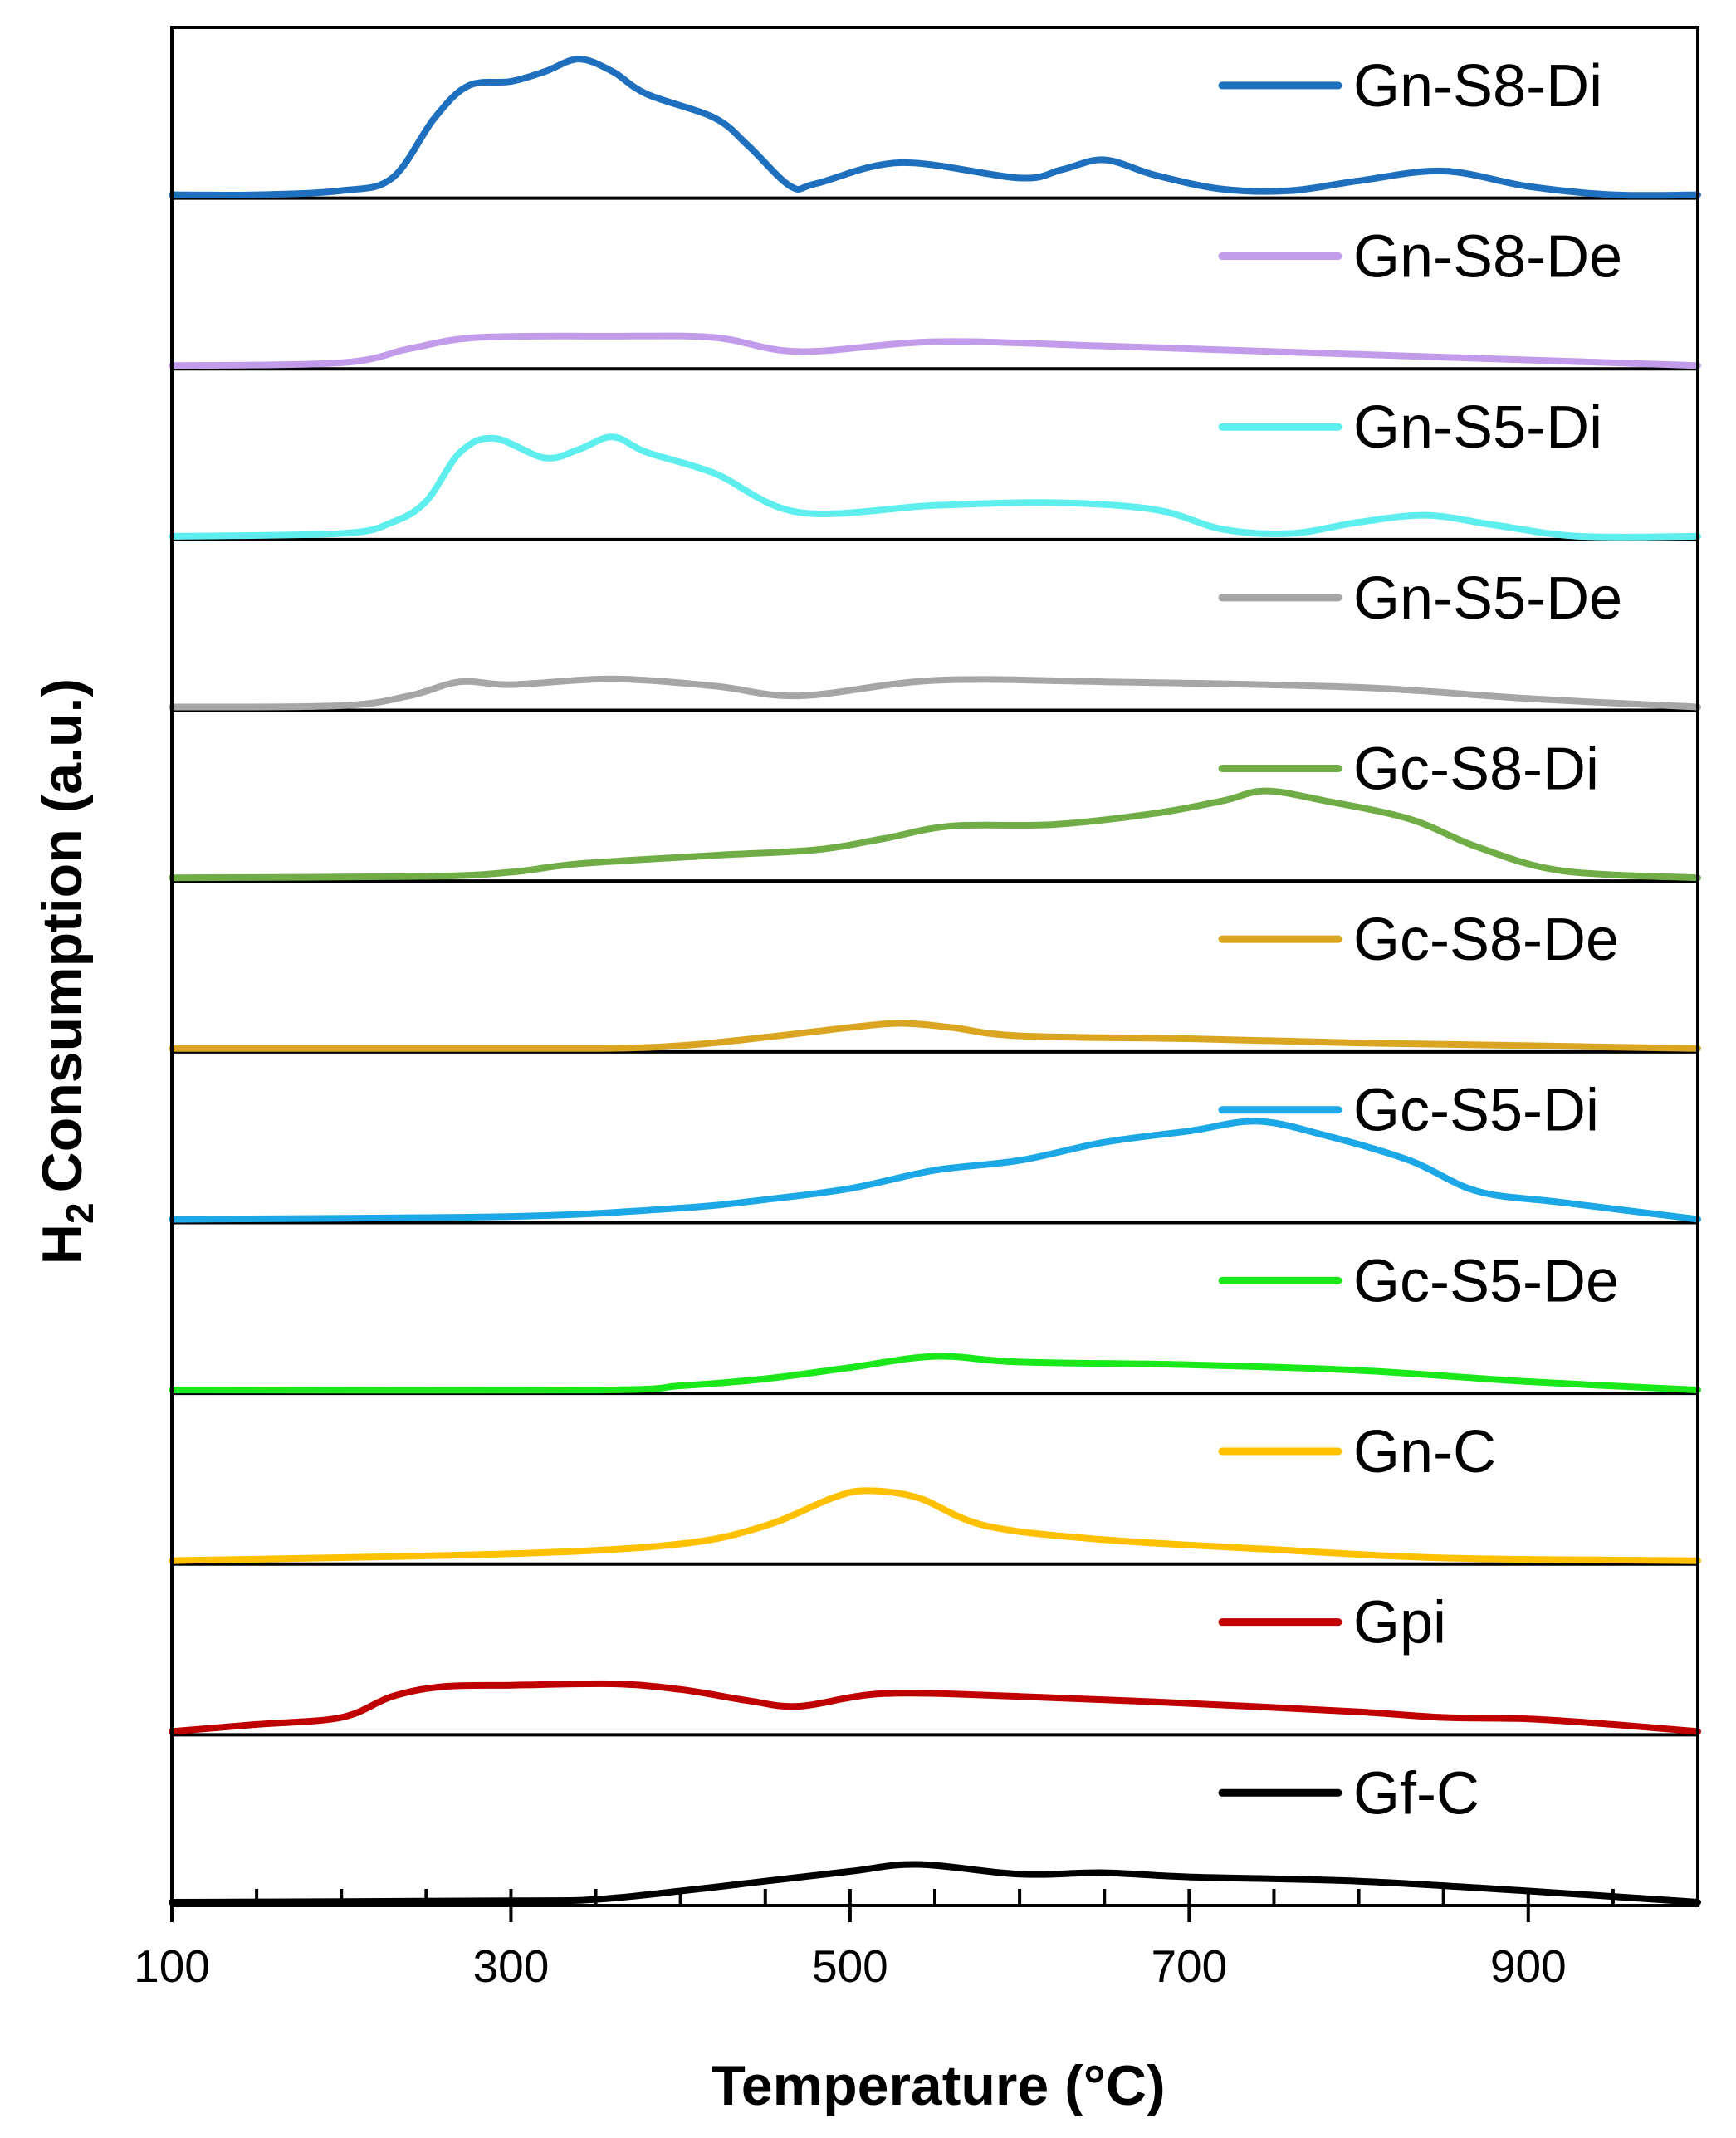  Describe the element at coordinates (1487, 598) in the screenshot. I see `legend-label-gn-s5-de: Gn-S5-De` at that location.